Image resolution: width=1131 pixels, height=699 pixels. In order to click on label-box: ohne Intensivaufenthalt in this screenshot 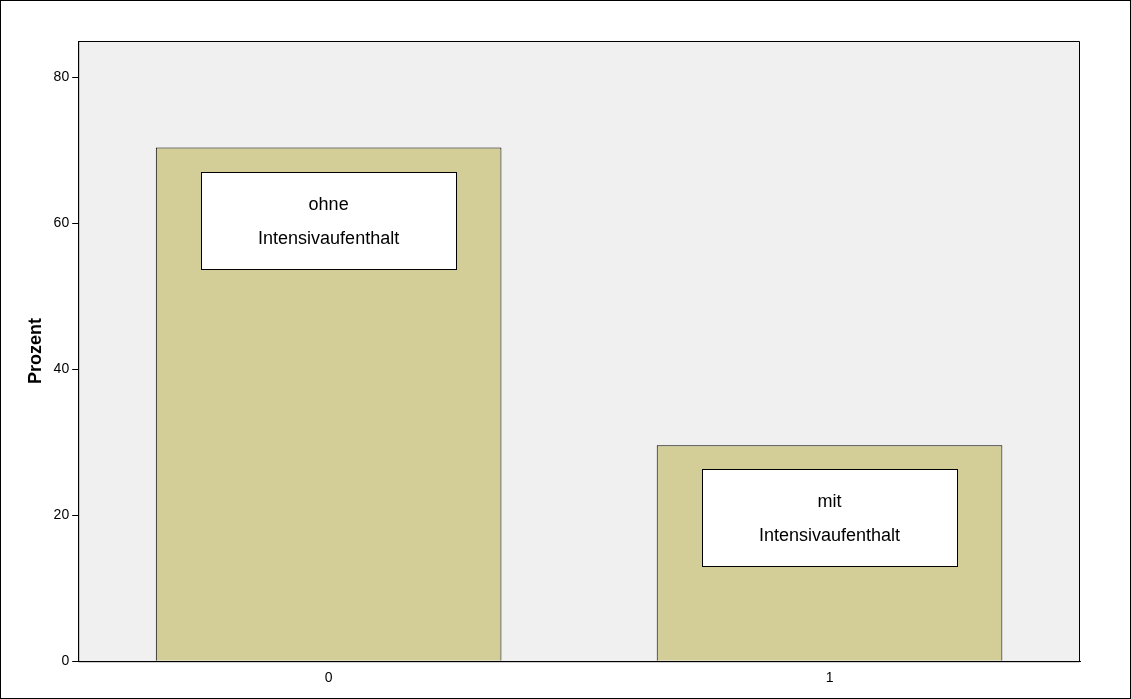, I will do `click(328, 220)`.